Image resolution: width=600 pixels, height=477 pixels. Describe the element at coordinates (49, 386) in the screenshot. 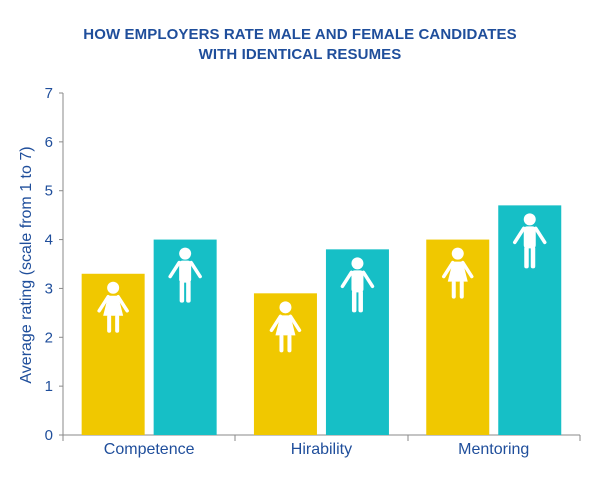

I see `y-tick-label: 1` at that location.